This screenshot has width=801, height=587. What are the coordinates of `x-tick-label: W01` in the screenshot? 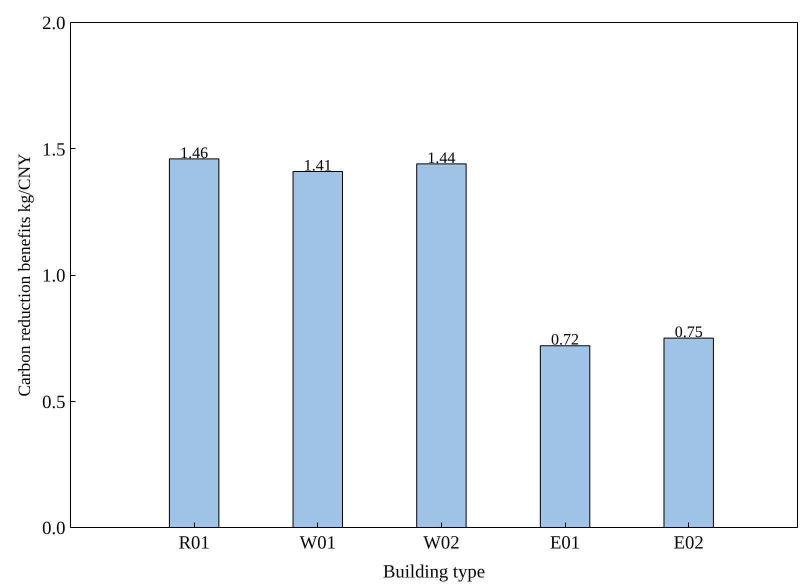 It's located at (318, 543).